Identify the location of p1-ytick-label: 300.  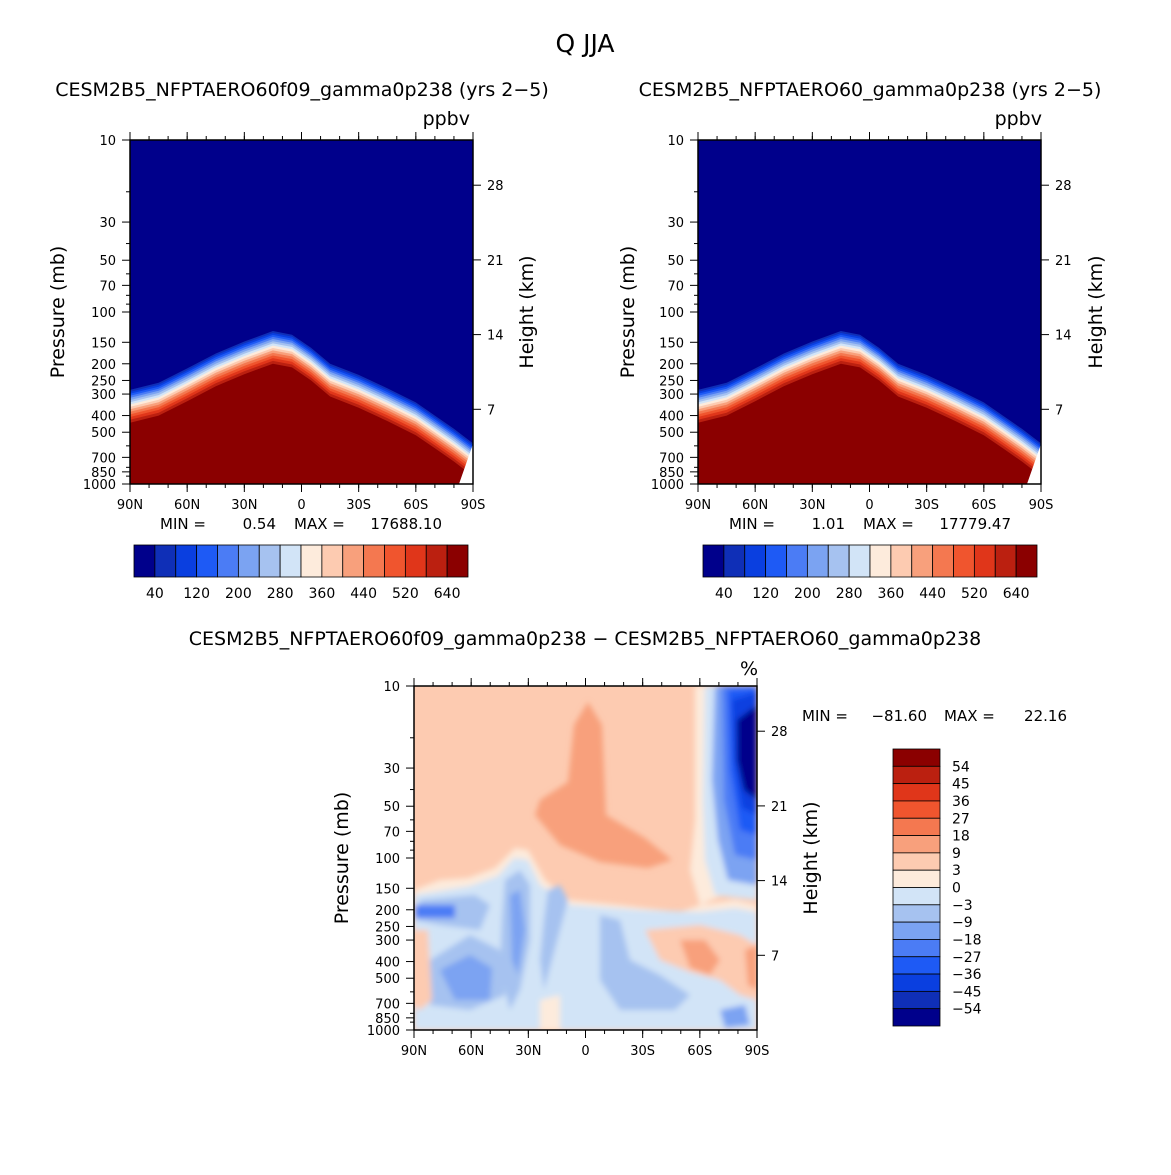
(103, 395).